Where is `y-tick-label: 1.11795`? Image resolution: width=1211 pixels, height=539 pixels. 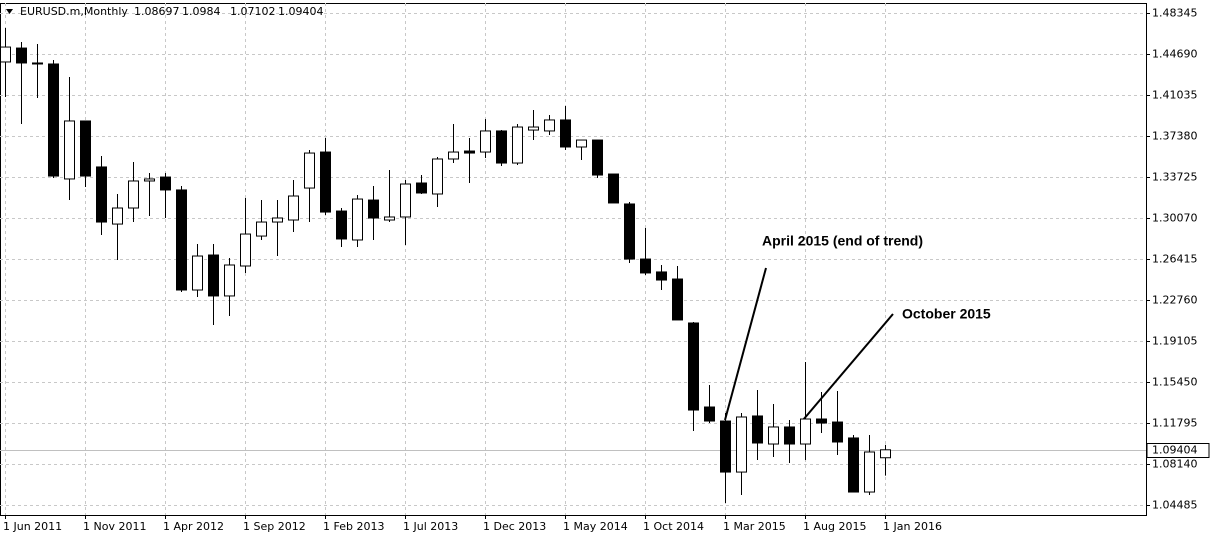
y-tick-label: 1.11795 is located at coordinates (1175, 423).